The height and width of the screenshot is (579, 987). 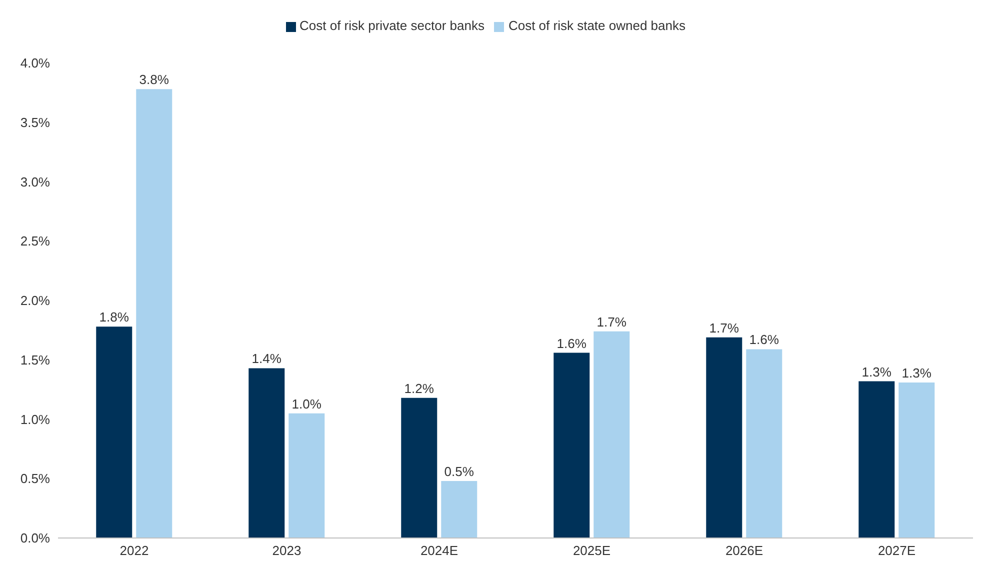 I want to click on data-label: 1.0%, so click(x=307, y=404).